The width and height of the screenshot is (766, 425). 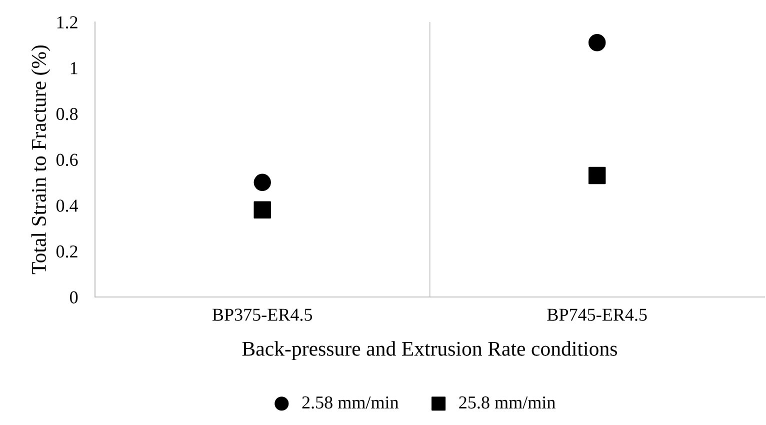 I want to click on x-axis-title: Back-pressure and Extrusion Rate conditions, so click(x=430, y=350).